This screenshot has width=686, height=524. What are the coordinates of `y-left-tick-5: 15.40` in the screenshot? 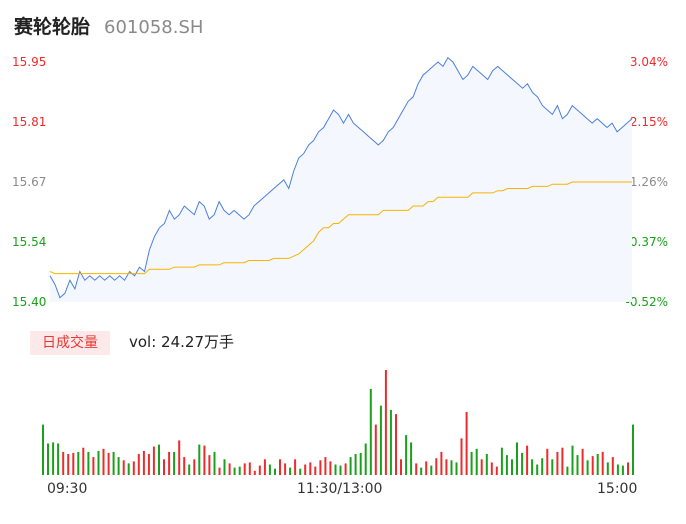 It's located at (29, 302).